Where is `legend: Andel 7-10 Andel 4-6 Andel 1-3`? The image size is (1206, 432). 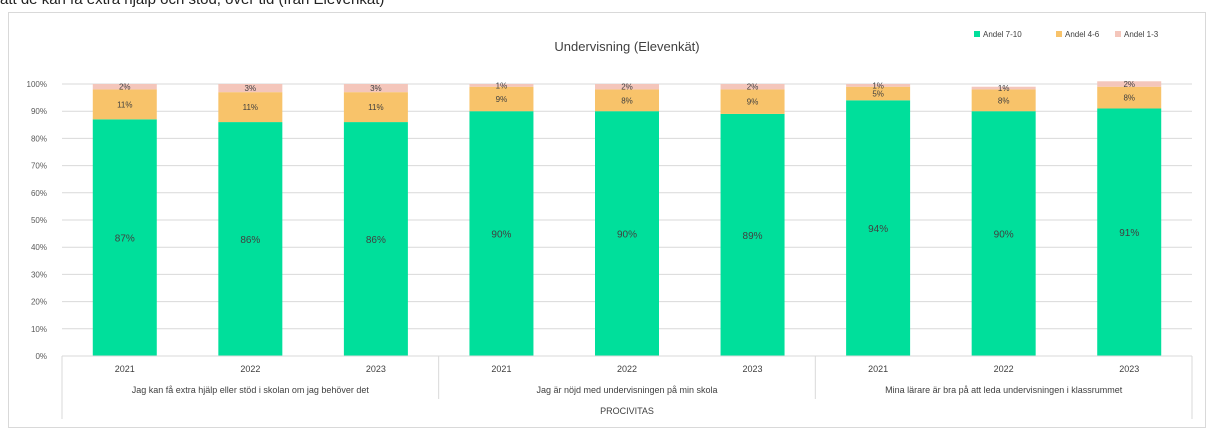 legend: Andel 7-10 Andel 4-6 Andel 1-3 is located at coordinates (1066, 34).